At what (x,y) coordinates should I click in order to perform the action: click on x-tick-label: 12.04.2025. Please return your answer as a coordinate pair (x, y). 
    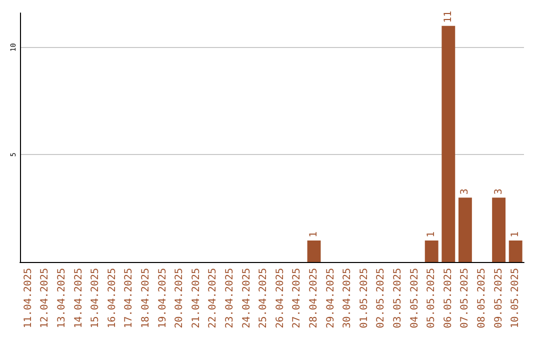
    Looking at the image, I should click on (45, 298).